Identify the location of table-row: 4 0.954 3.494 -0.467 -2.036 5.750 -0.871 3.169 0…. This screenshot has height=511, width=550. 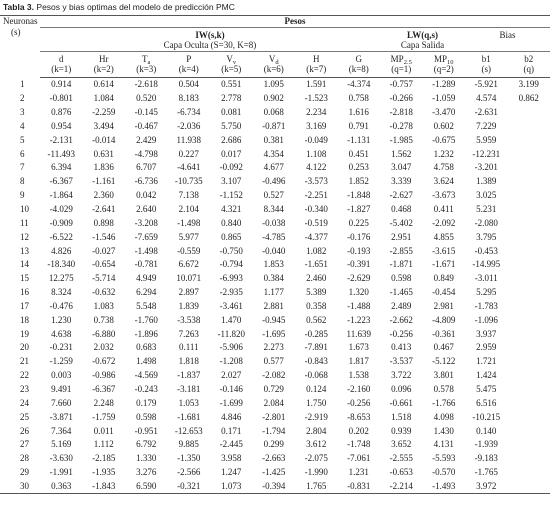
(275, 126).